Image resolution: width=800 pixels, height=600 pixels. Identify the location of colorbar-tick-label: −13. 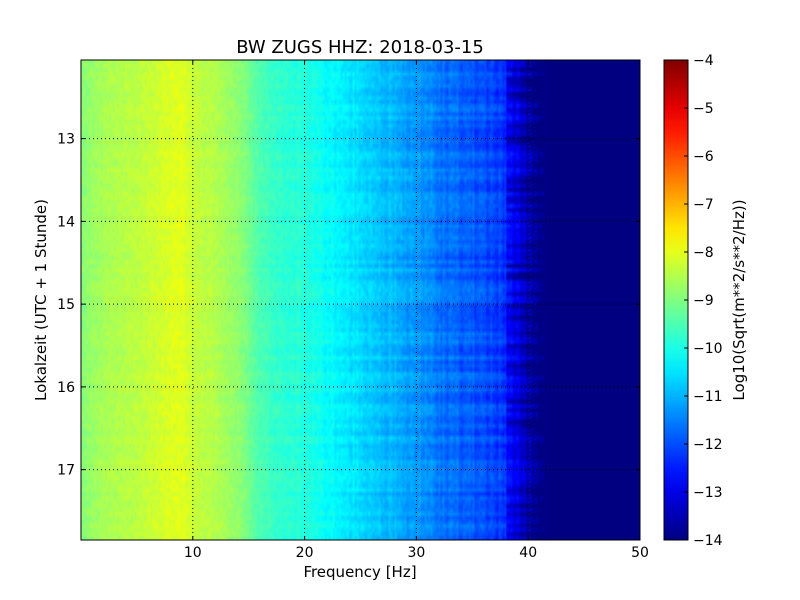
(708, 493).